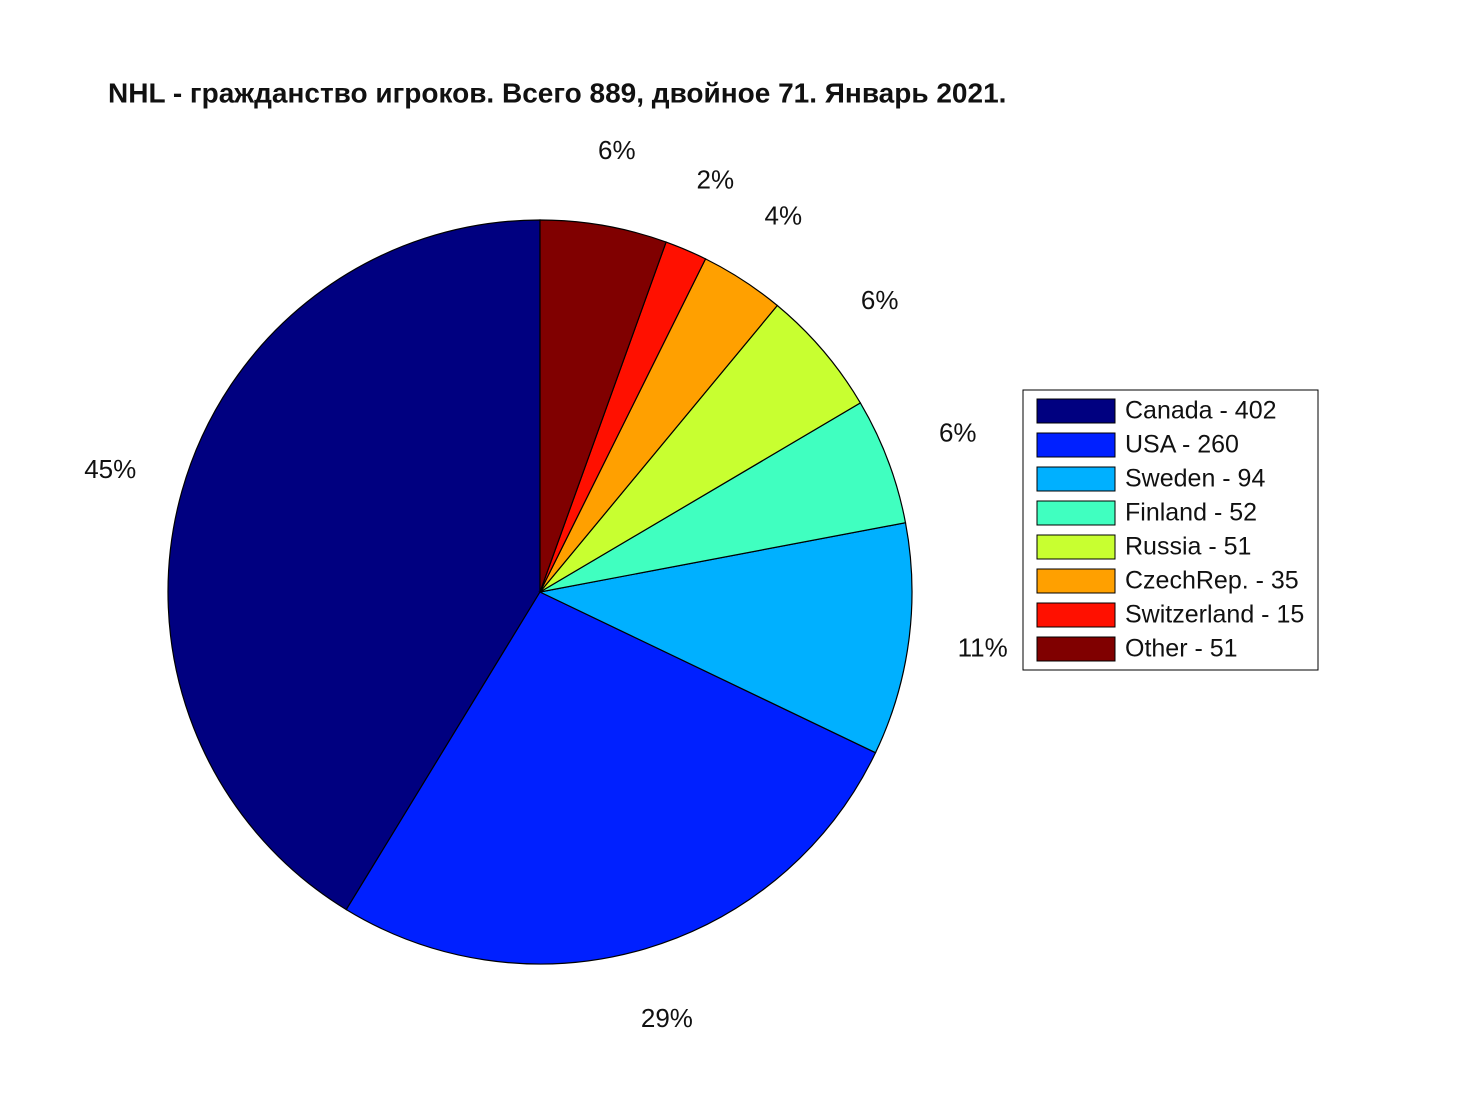 Image resolution: width=1460 pixels, height=1095 pixels. What do you see at coordinates (1191, 513) in the screenshot?
I see `legend-label: Finland - 52` at bounding box center [1191, 513].